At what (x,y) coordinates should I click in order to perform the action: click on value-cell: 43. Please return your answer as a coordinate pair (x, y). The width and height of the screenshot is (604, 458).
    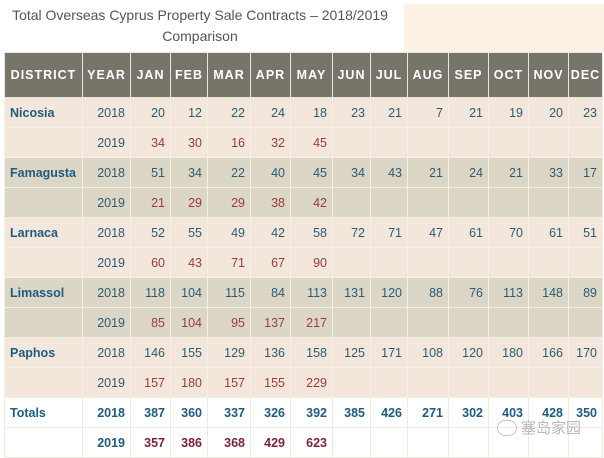
    Looking at the image, I should click on (389, 172).